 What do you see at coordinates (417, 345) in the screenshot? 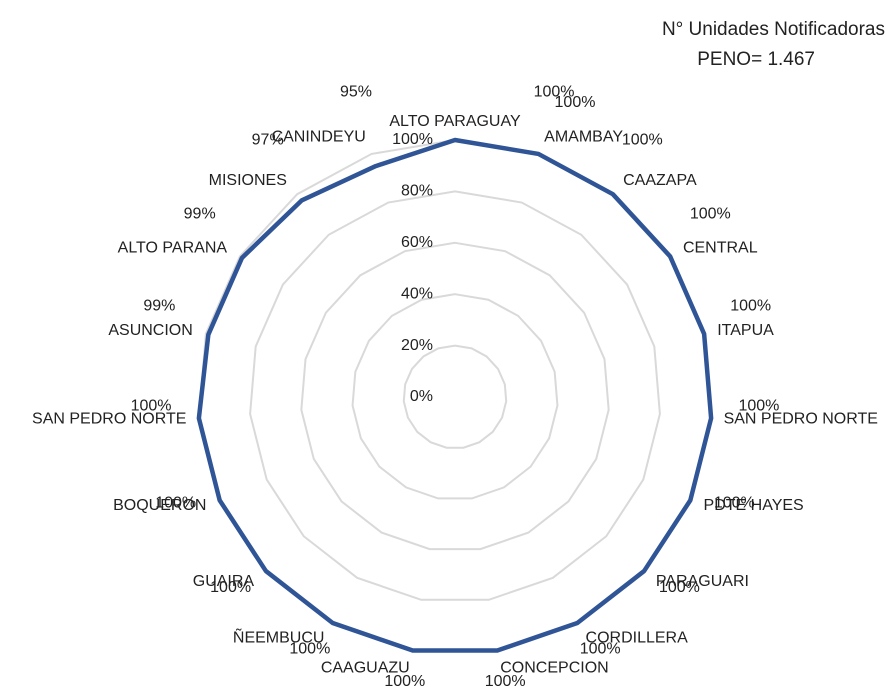
I see `y-tick-label: 20%` at bounding box center [417, 345].